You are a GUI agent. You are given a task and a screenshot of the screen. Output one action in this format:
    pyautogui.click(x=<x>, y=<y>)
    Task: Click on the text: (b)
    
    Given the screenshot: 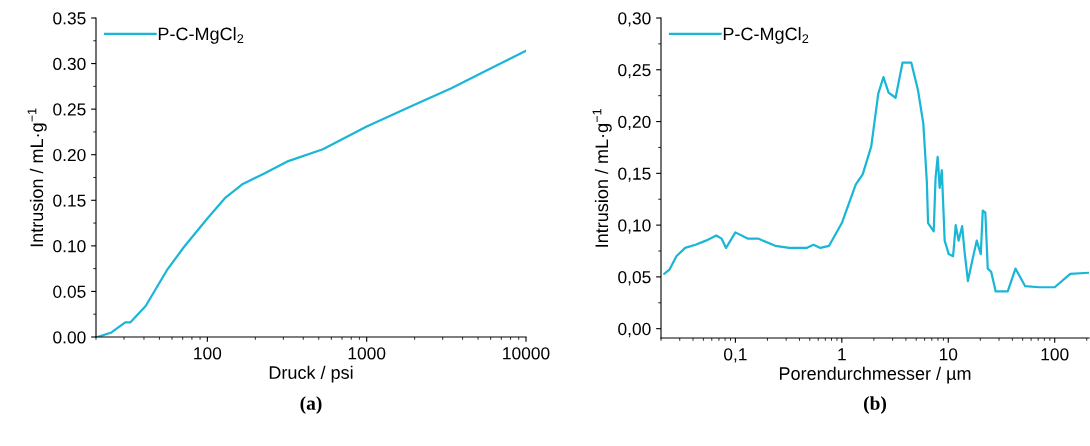 What is the action you would take?
    pyautogui.click(x=875, y=405)
    